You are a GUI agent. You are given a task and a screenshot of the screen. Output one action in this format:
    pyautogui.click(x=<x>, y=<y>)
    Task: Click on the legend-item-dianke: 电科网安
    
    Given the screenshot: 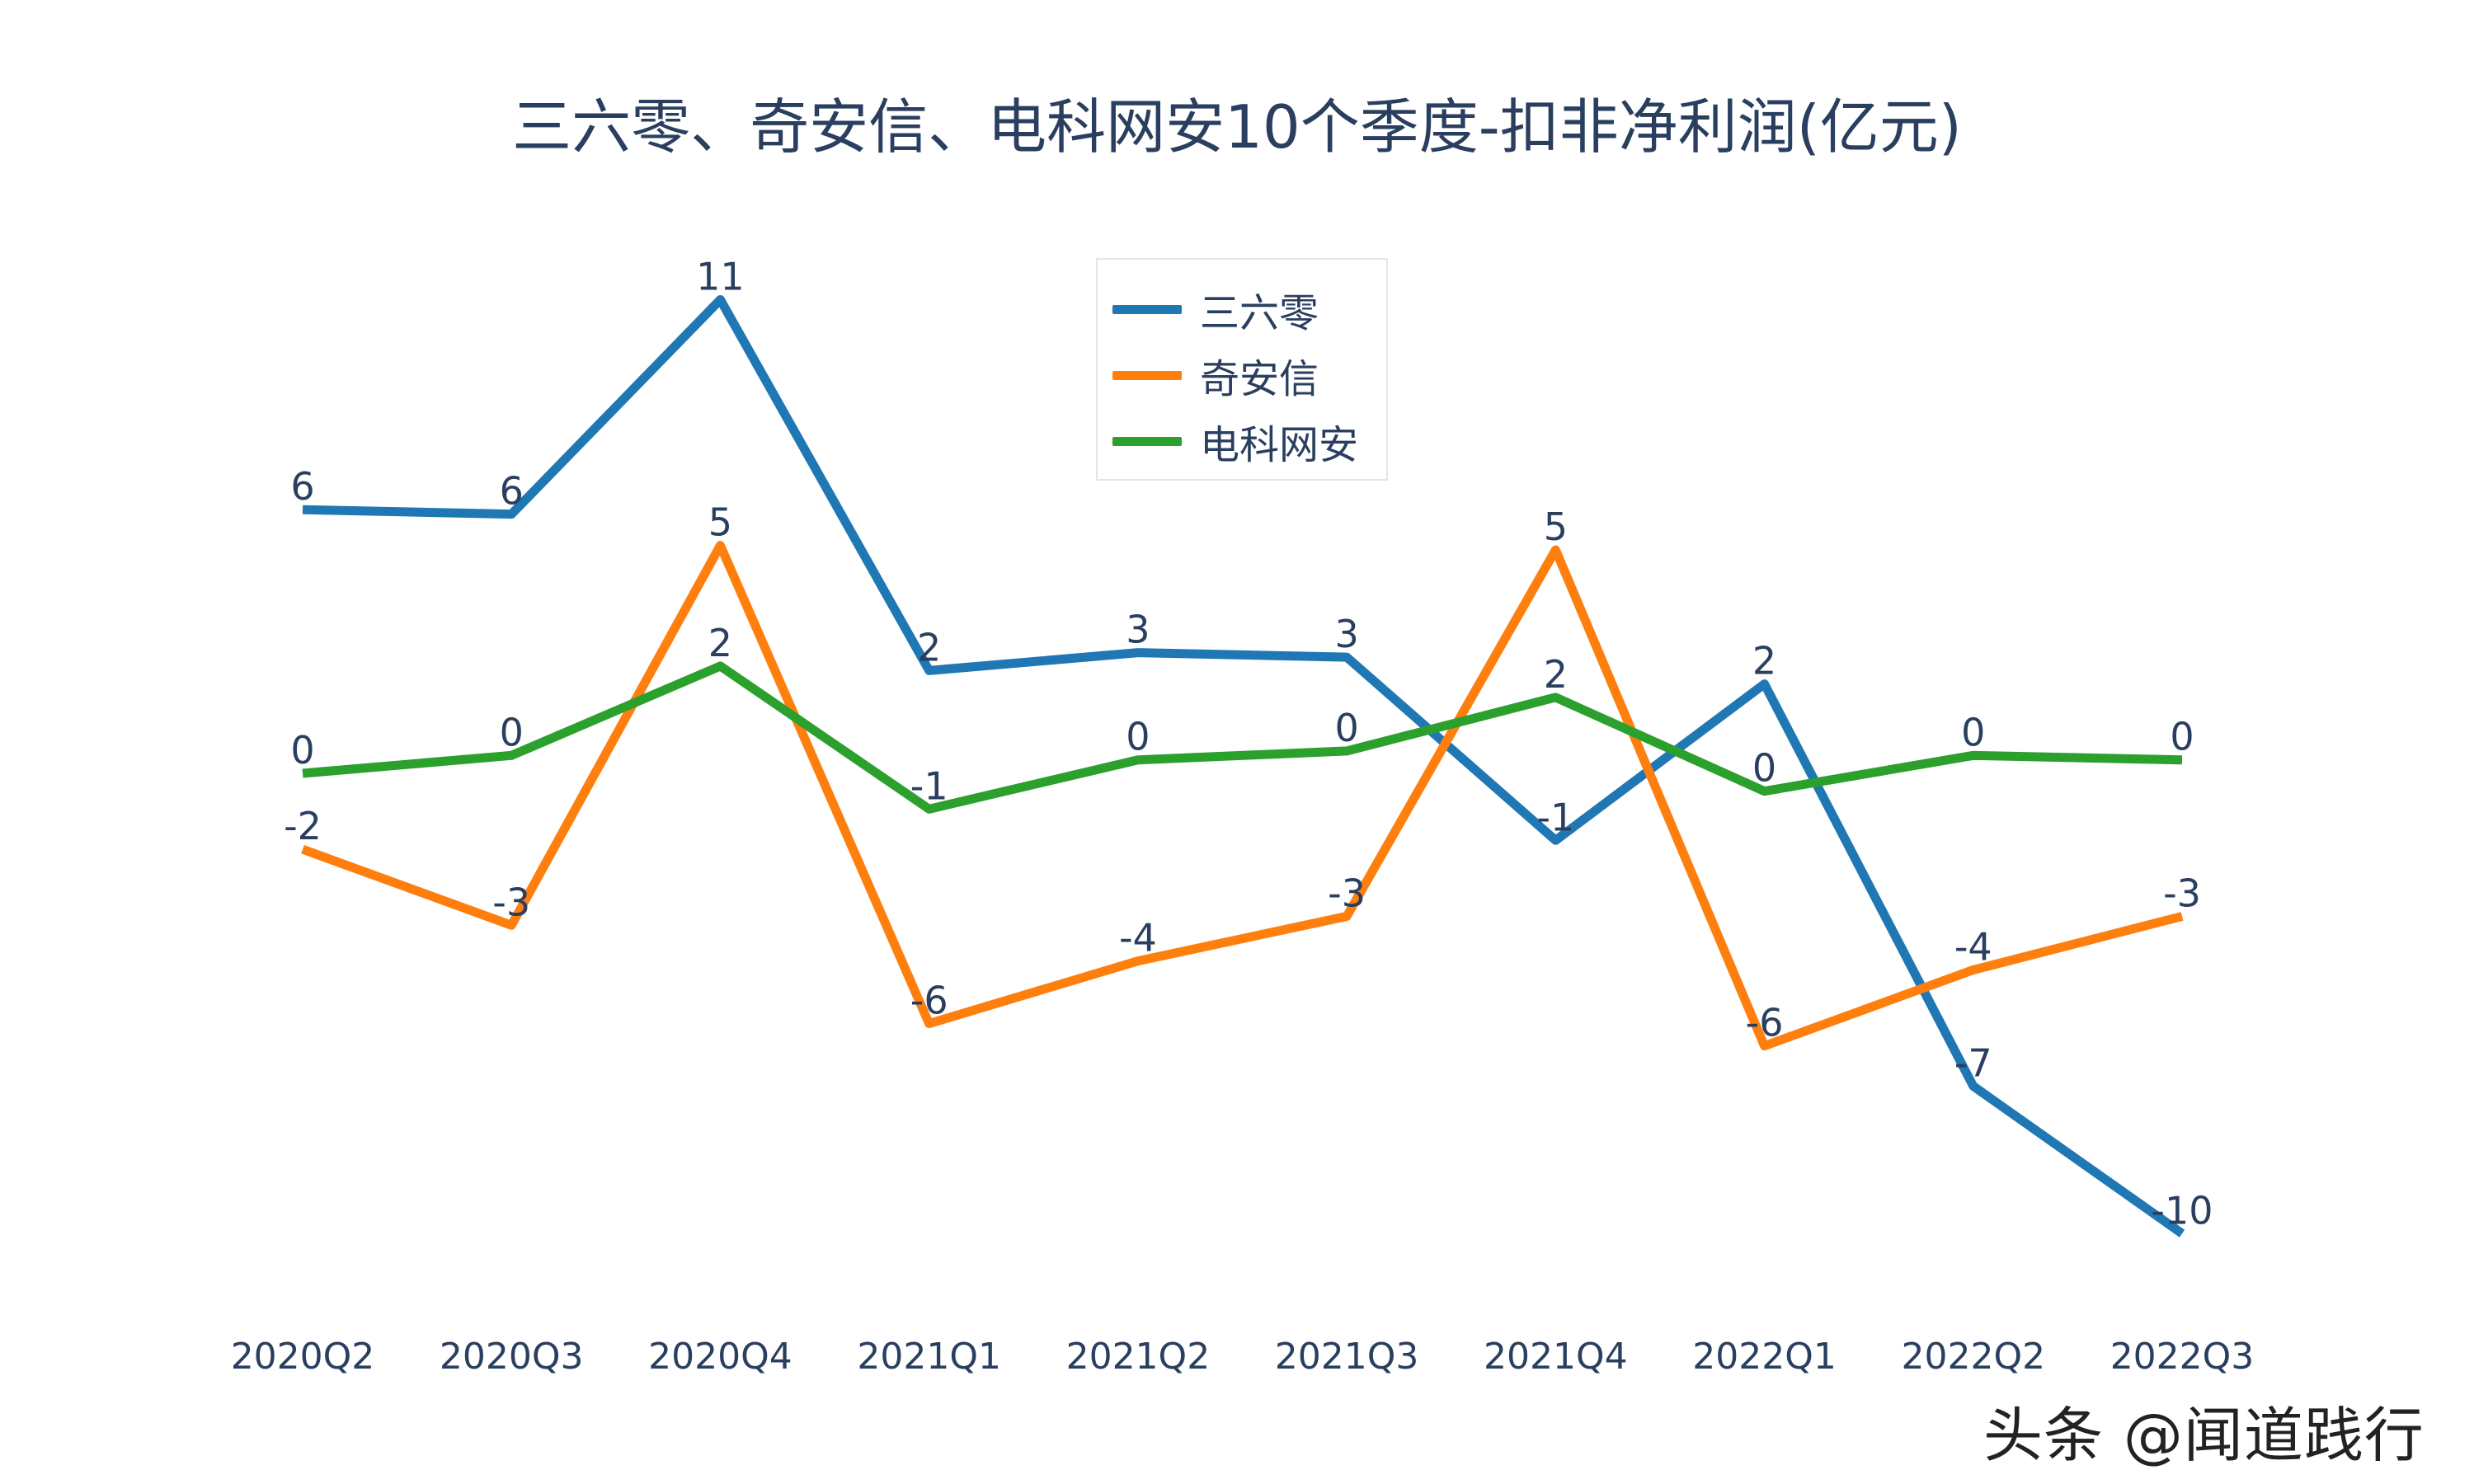 What is the action you would take?
    pyautogui.click(x=1242, y=441)
    